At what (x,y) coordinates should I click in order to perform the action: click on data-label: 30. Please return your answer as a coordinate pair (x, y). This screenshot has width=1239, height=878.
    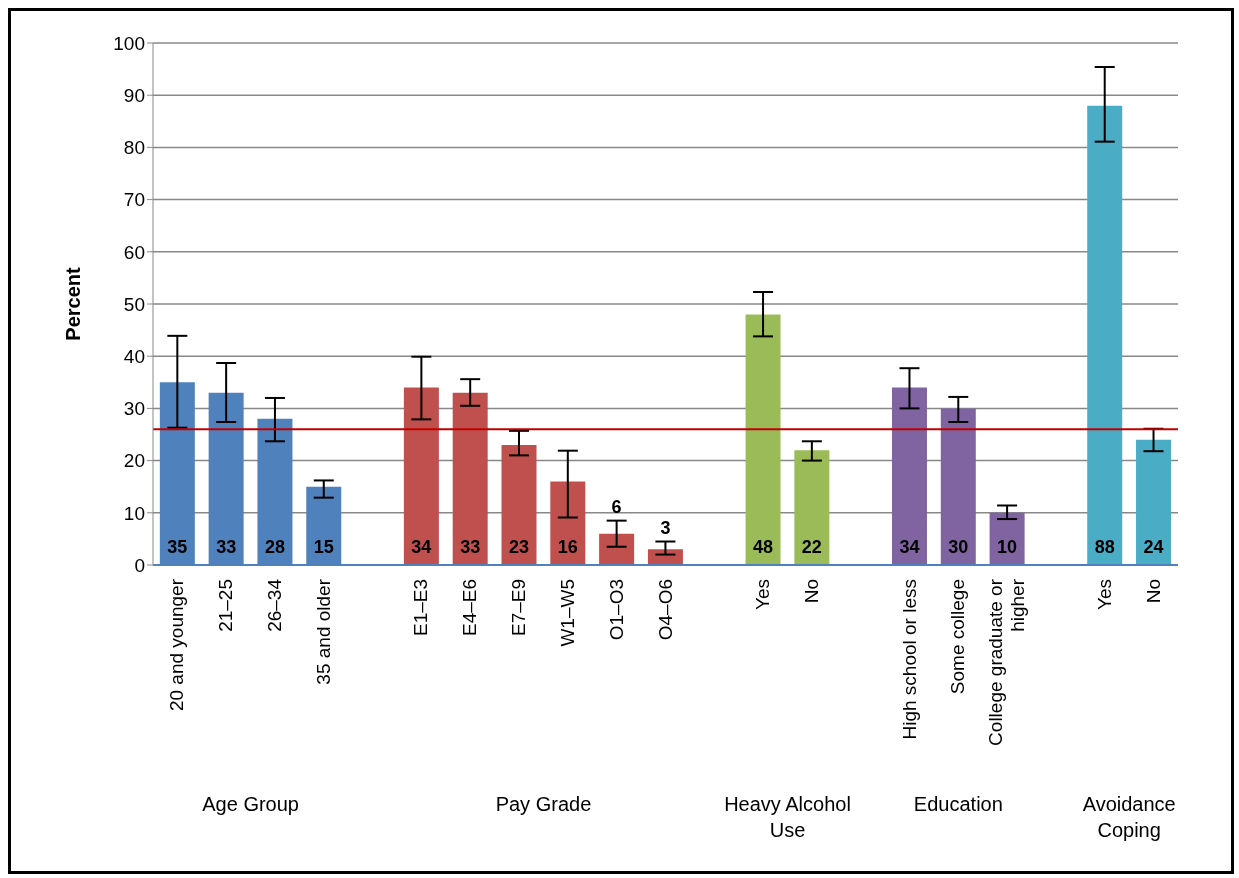
    Looking at the image, I should click on (958, 547).